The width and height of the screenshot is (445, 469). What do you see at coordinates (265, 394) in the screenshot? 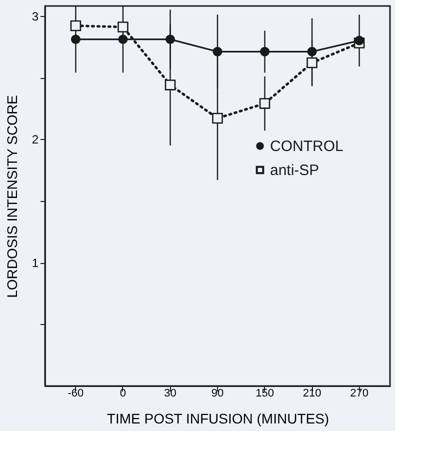
I see `x-tick-label: 150` at bounding box center [265, 394].